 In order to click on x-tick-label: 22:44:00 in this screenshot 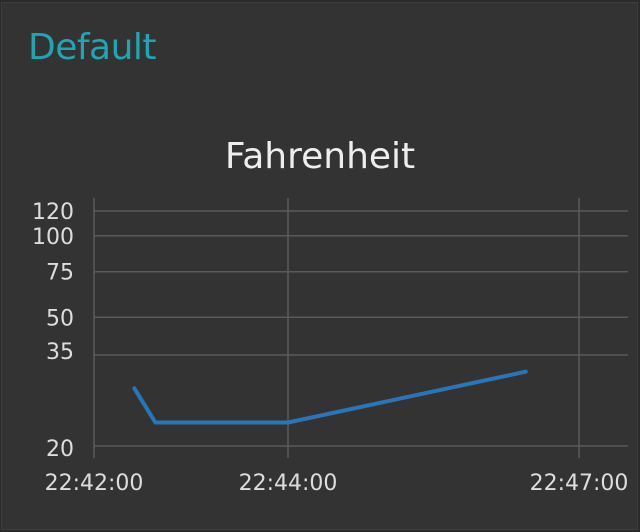, I will do `click(288, 483)`.